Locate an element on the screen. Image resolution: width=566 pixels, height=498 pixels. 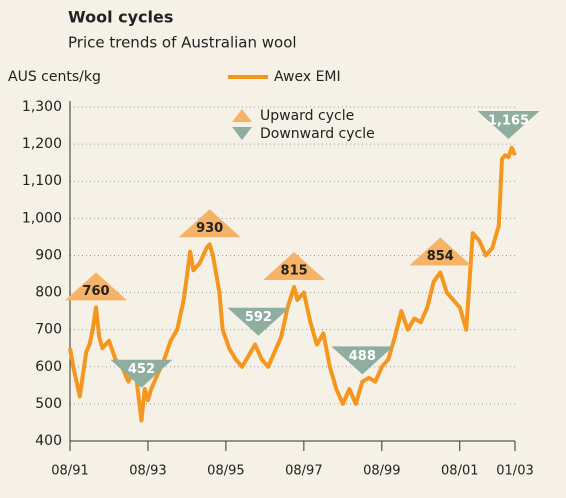
x-tick-label: 08/91 is located at coordinates (69, 471).